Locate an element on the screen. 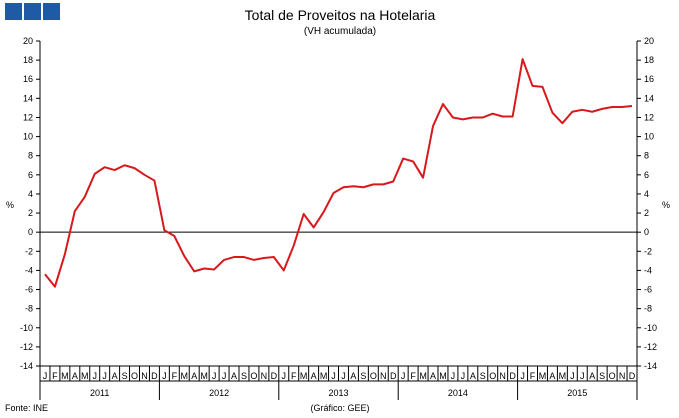 This screenshot has width=679, height=418. y-tick-label-left: 12 is located at coordinates (28, 117).